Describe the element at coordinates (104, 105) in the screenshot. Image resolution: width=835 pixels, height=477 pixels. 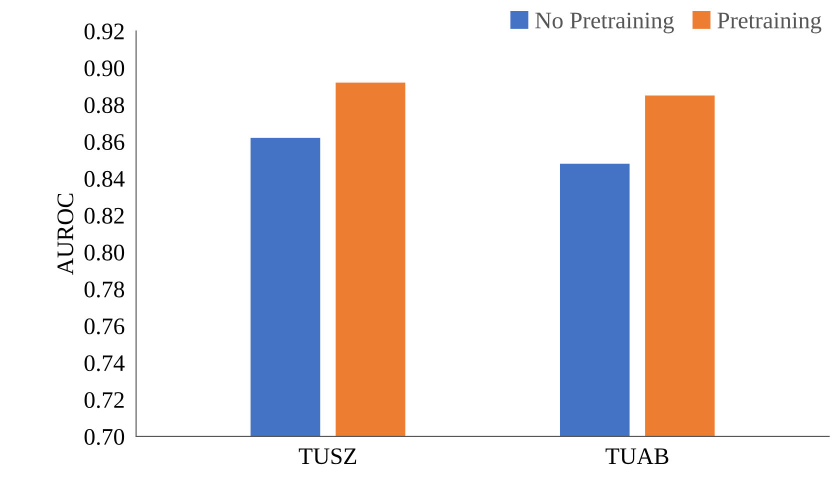
I see `y-tick-label: 0.88` at that location.